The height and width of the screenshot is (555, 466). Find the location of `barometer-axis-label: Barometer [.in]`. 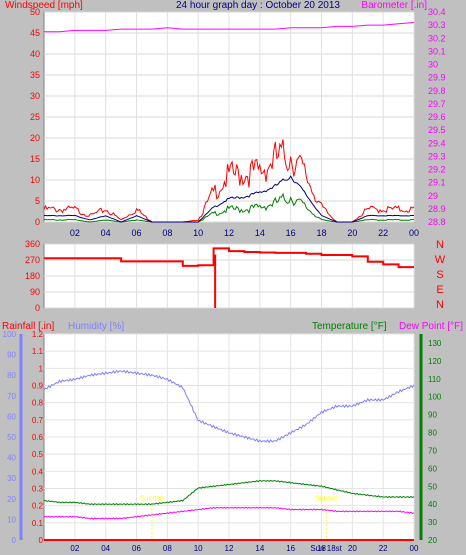

barometer-axis-label: Barometer [.in] is located at coordinates (394, 5).